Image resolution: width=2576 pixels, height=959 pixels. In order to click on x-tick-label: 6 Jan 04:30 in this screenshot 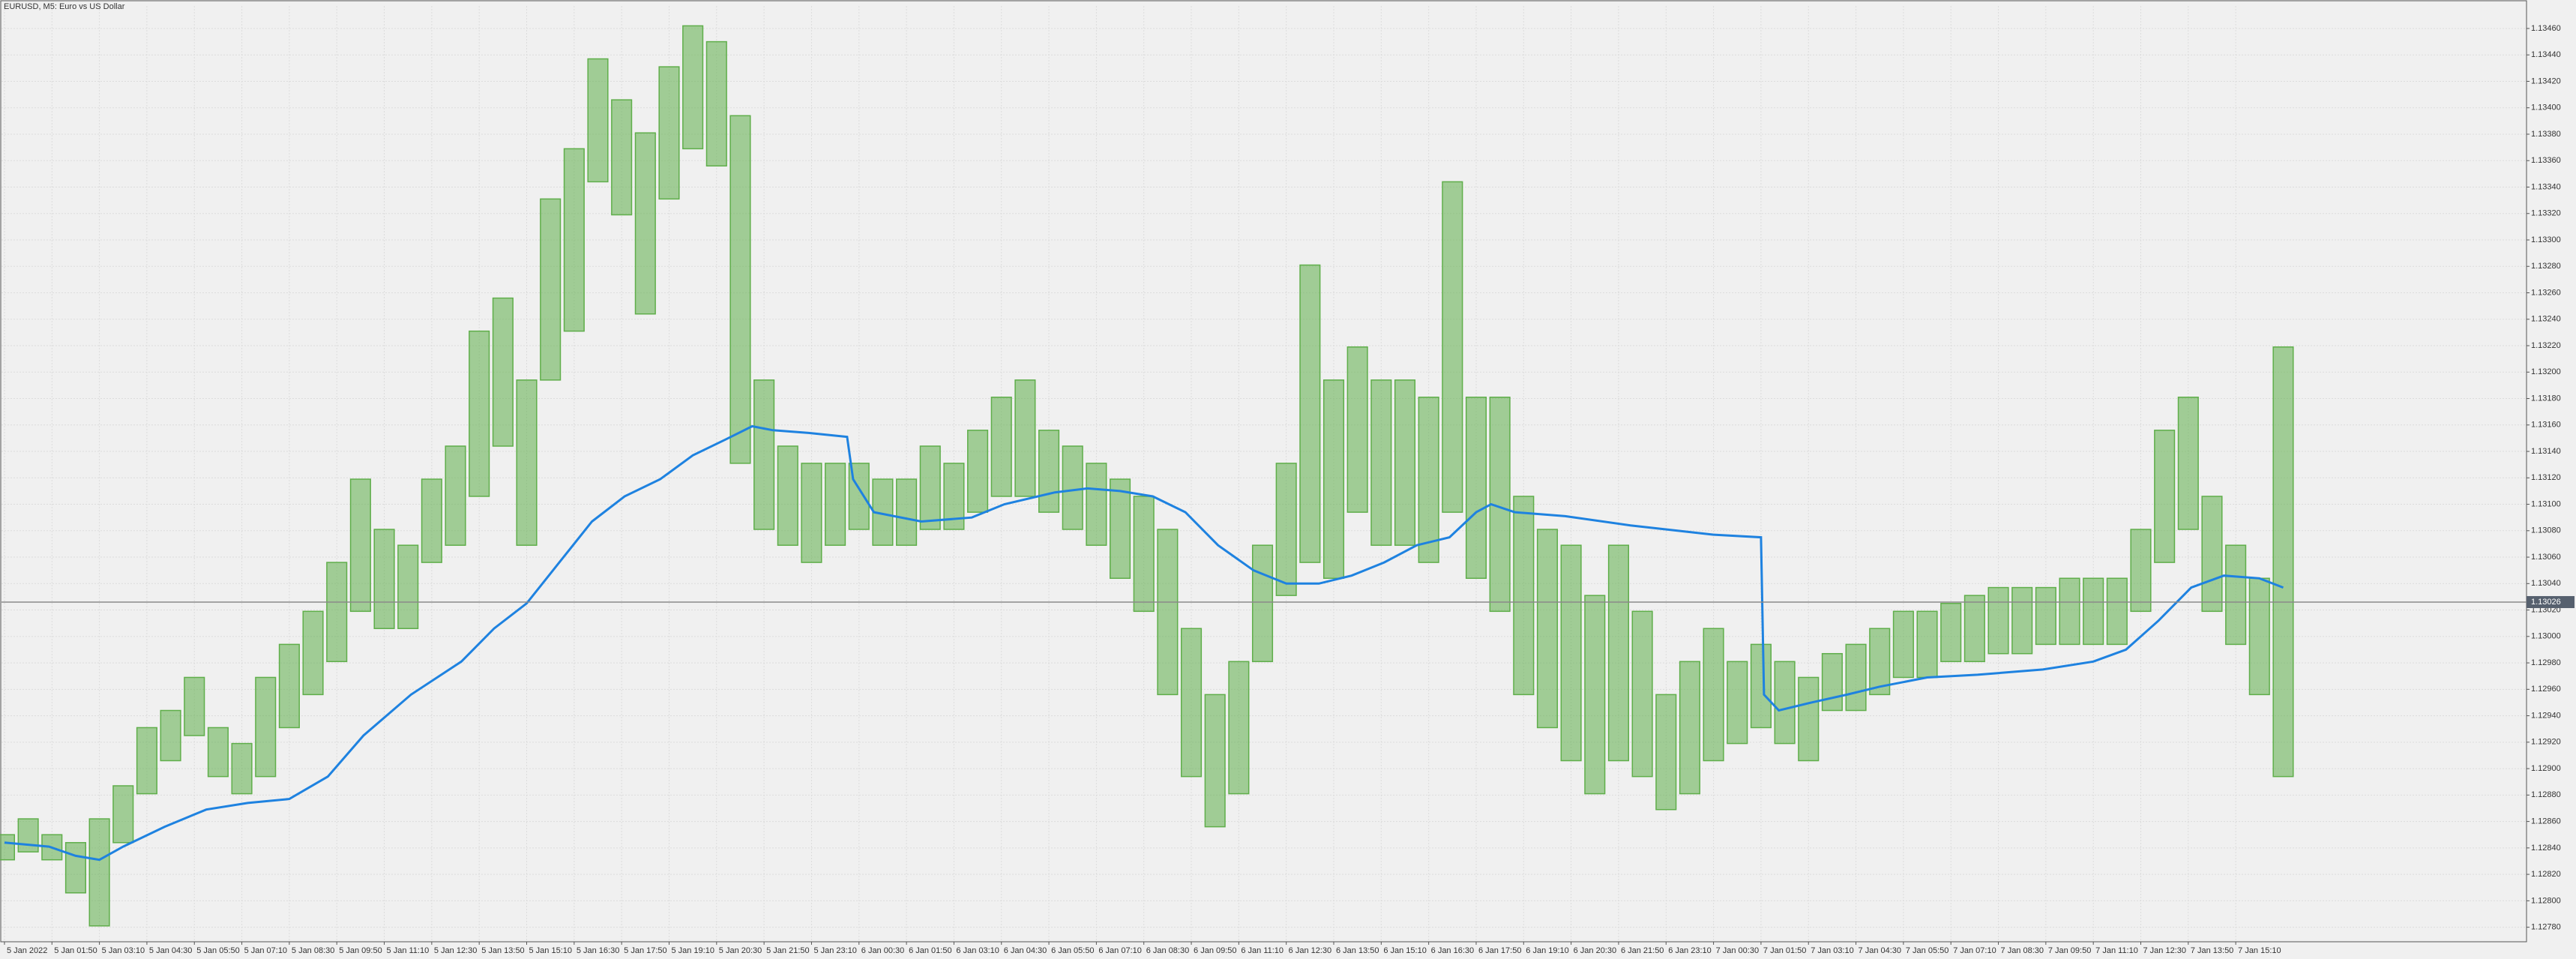, I will do `click(1025, 951)`.